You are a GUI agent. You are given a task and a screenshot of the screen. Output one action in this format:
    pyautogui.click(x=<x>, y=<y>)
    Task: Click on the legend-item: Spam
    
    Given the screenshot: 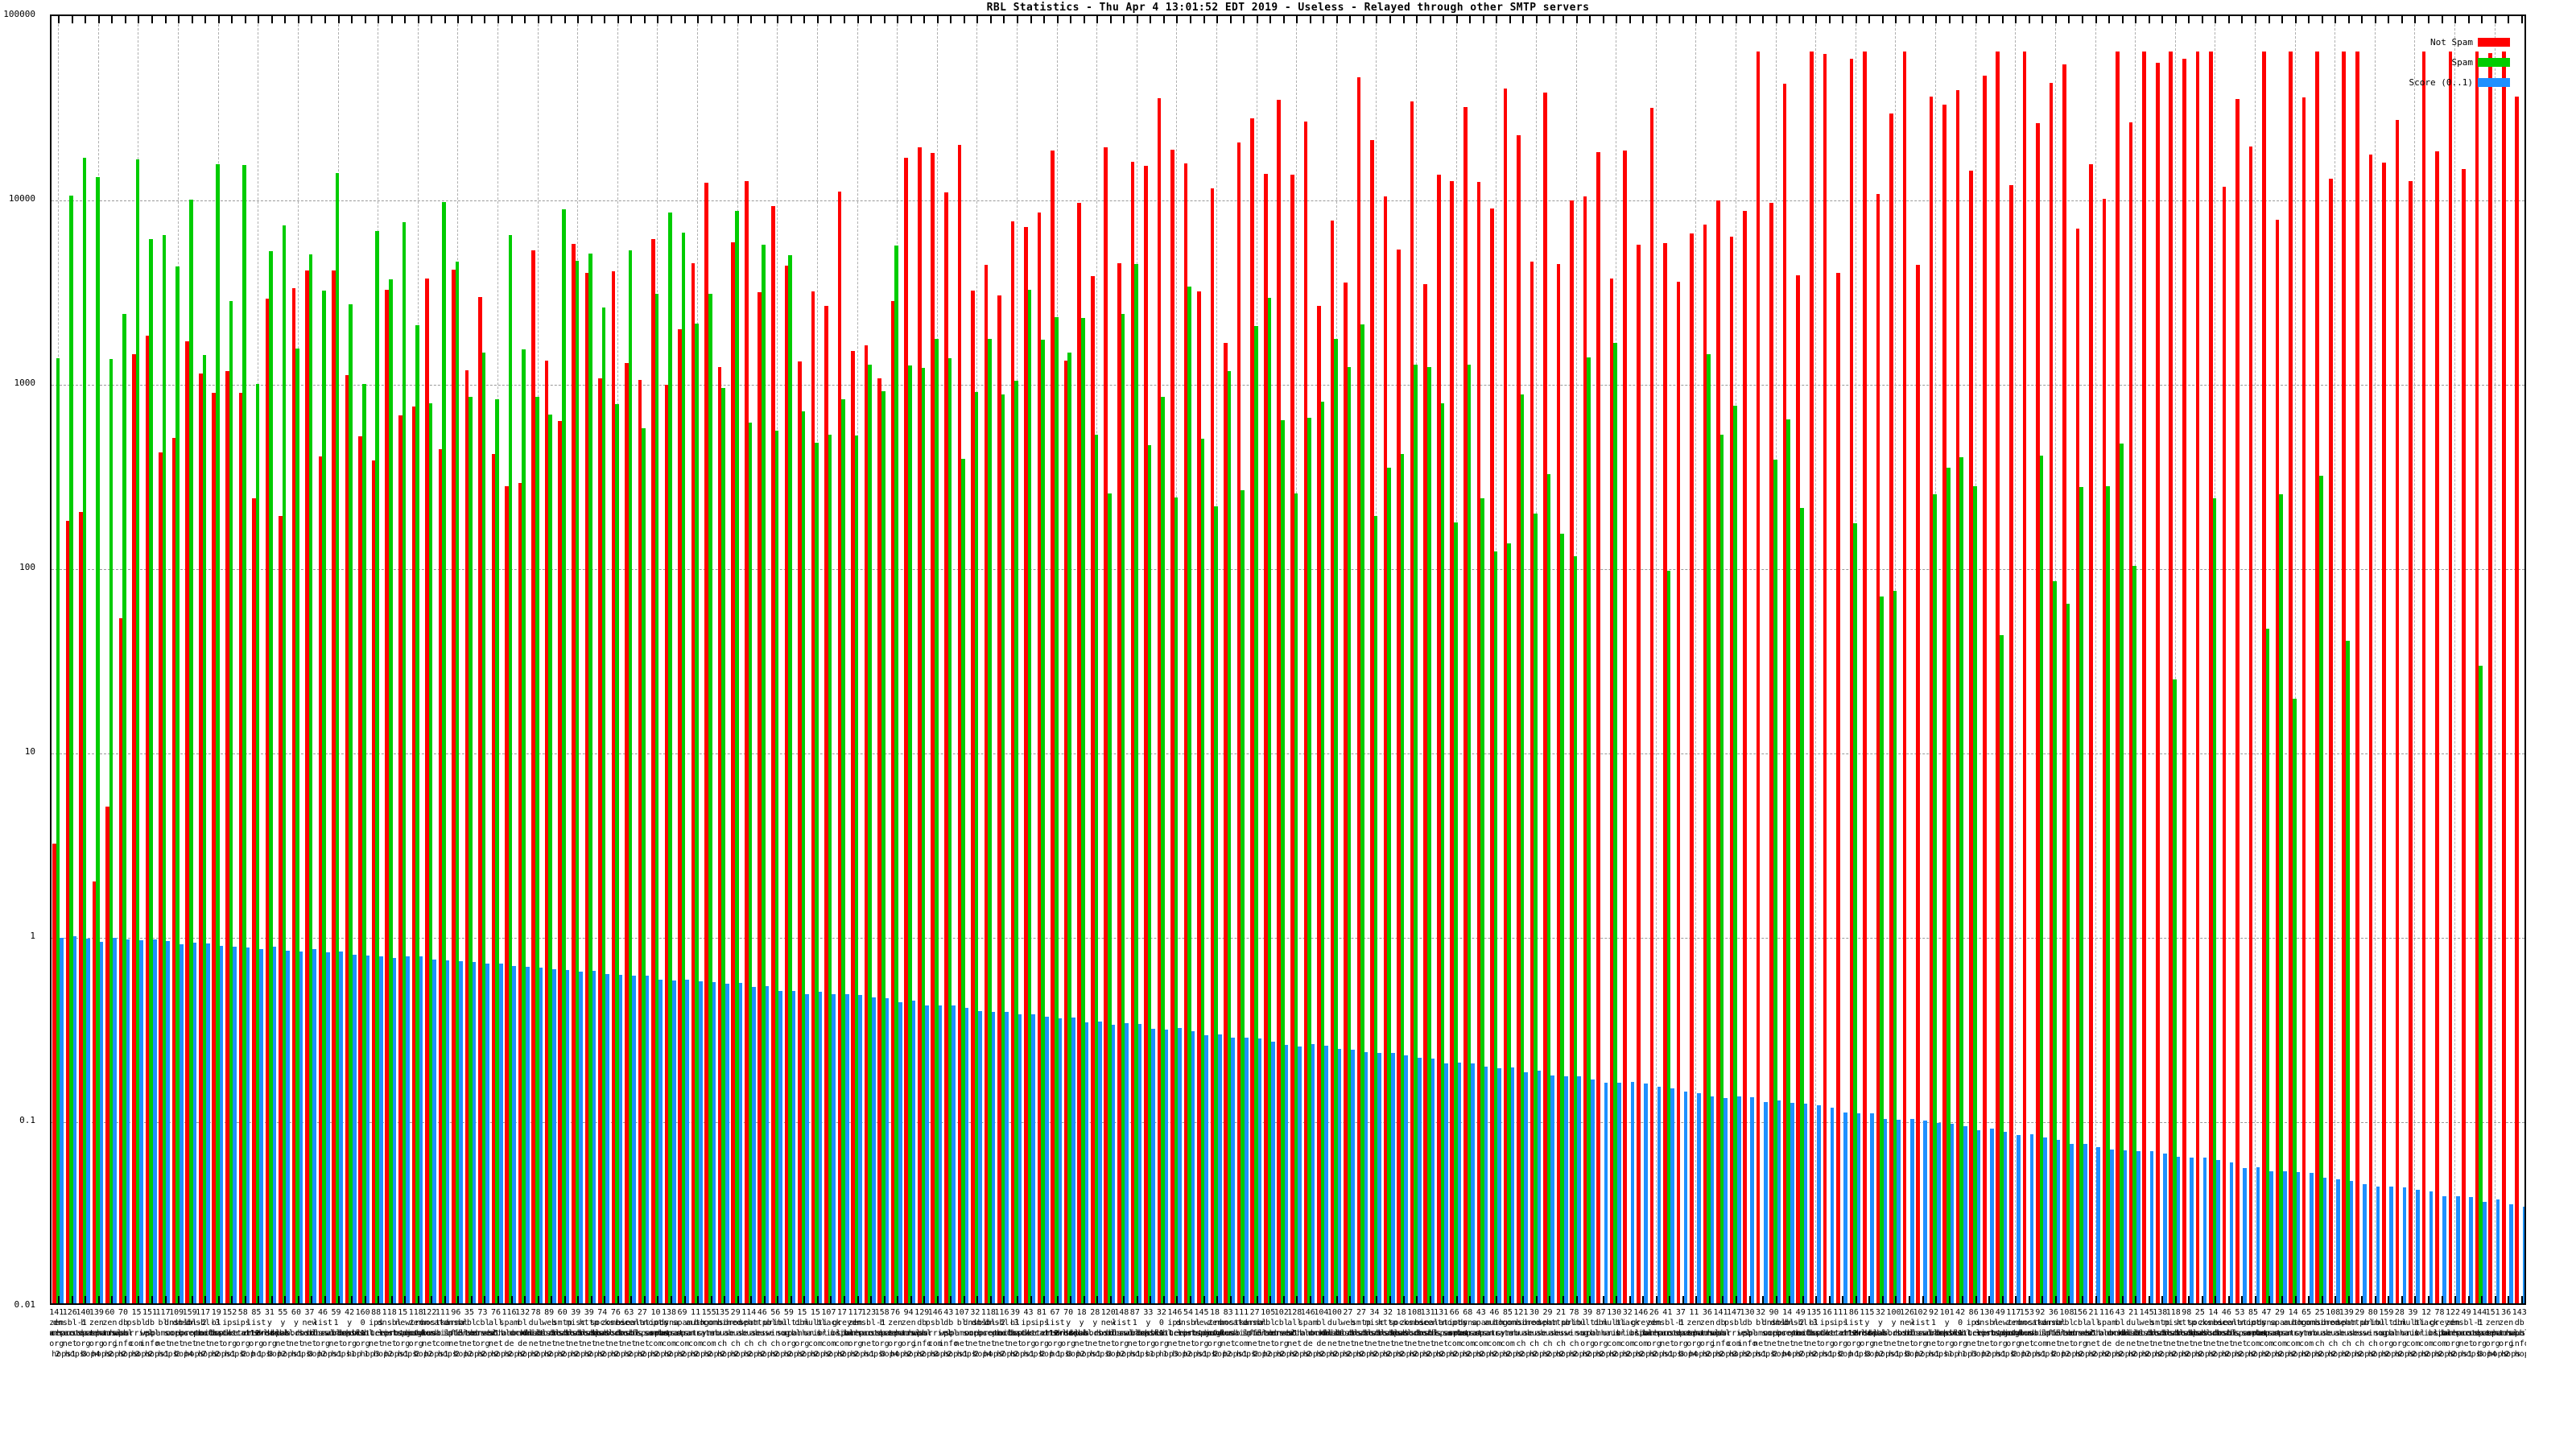 What is the action you would take?
    pyautogui.click(x=2481, y=62)
    